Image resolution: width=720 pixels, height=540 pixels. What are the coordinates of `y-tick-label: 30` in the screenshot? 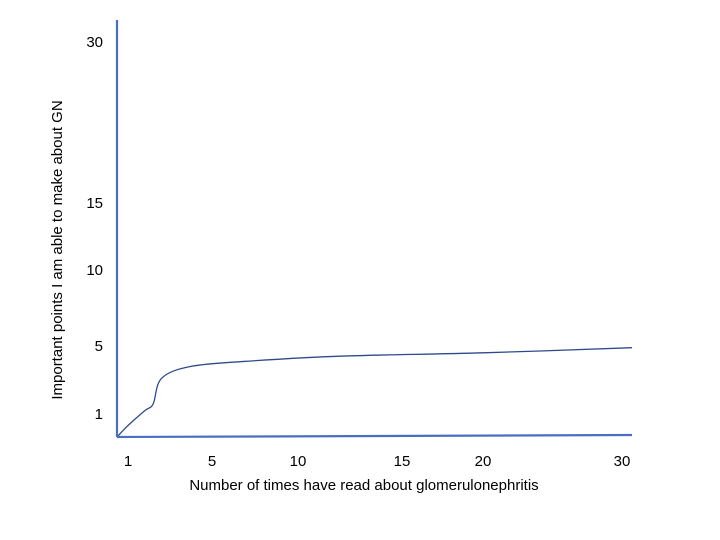 It's located at (94, 42).